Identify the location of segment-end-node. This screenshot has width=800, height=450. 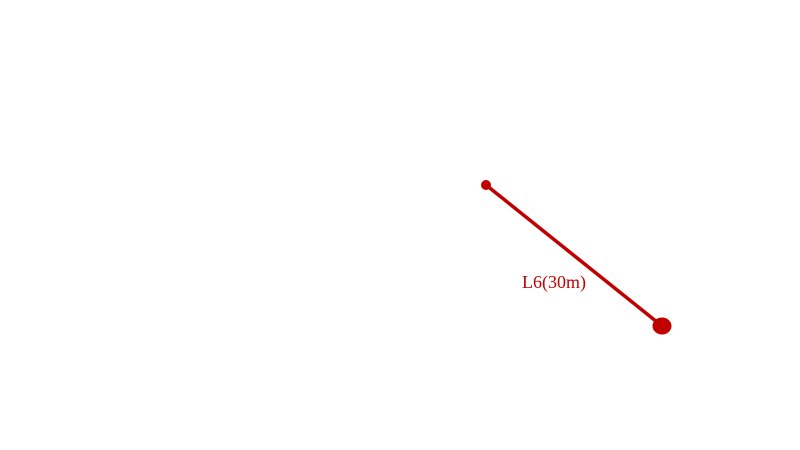
(662, 326).